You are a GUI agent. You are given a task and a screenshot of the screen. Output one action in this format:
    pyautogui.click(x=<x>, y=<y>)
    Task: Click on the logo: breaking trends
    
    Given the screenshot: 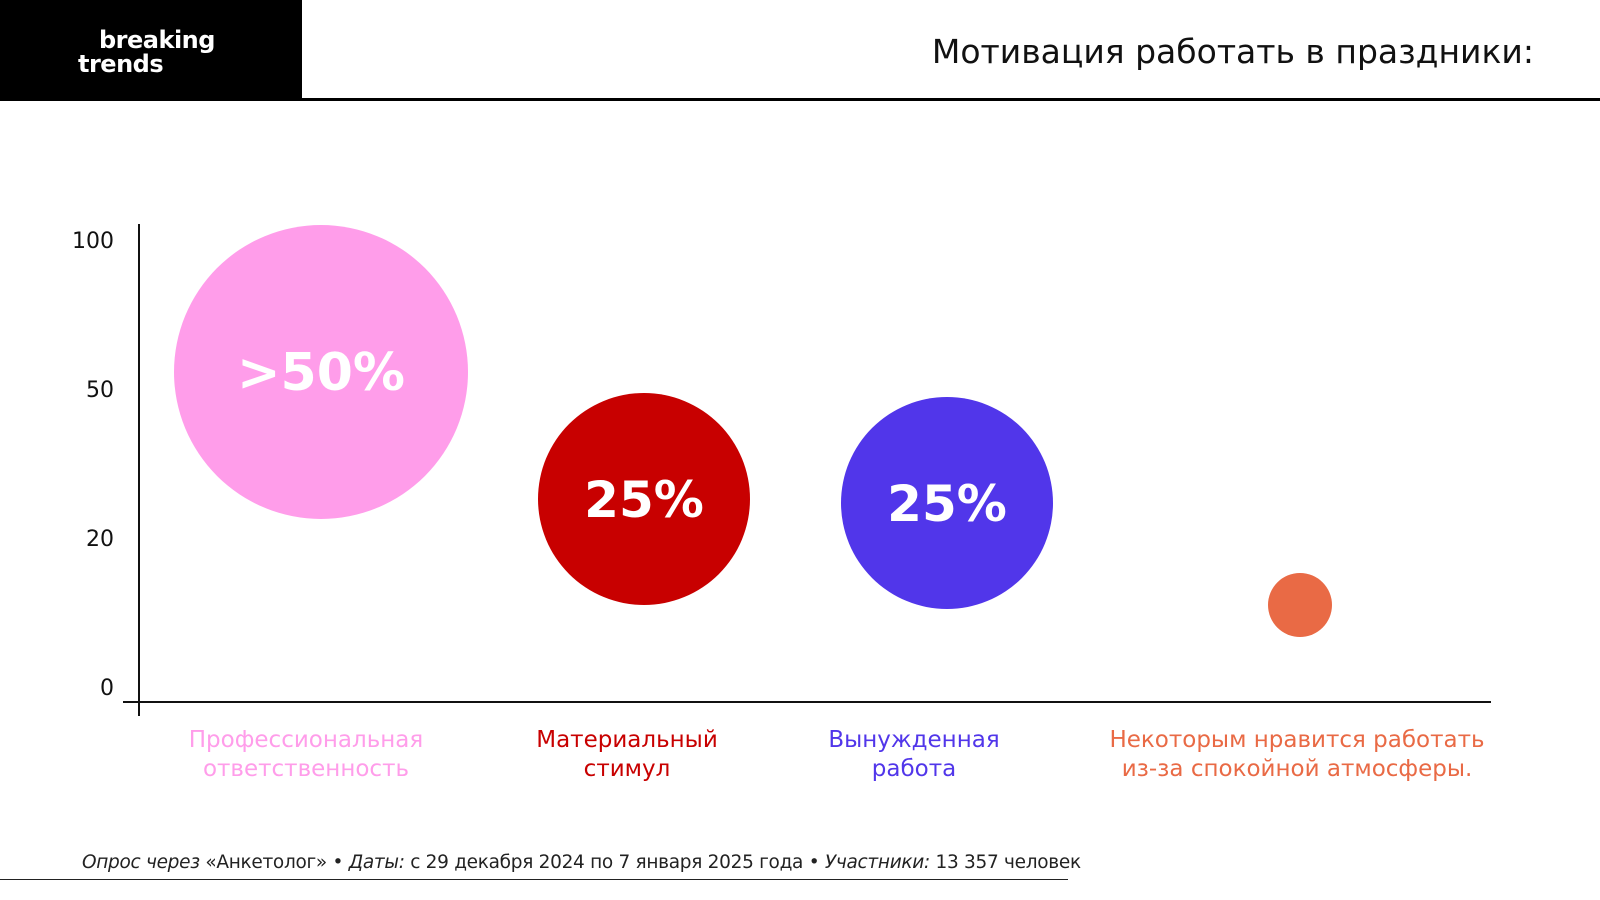 What is the action you would take?
    pyautogui.click(x=151, y=50)
    